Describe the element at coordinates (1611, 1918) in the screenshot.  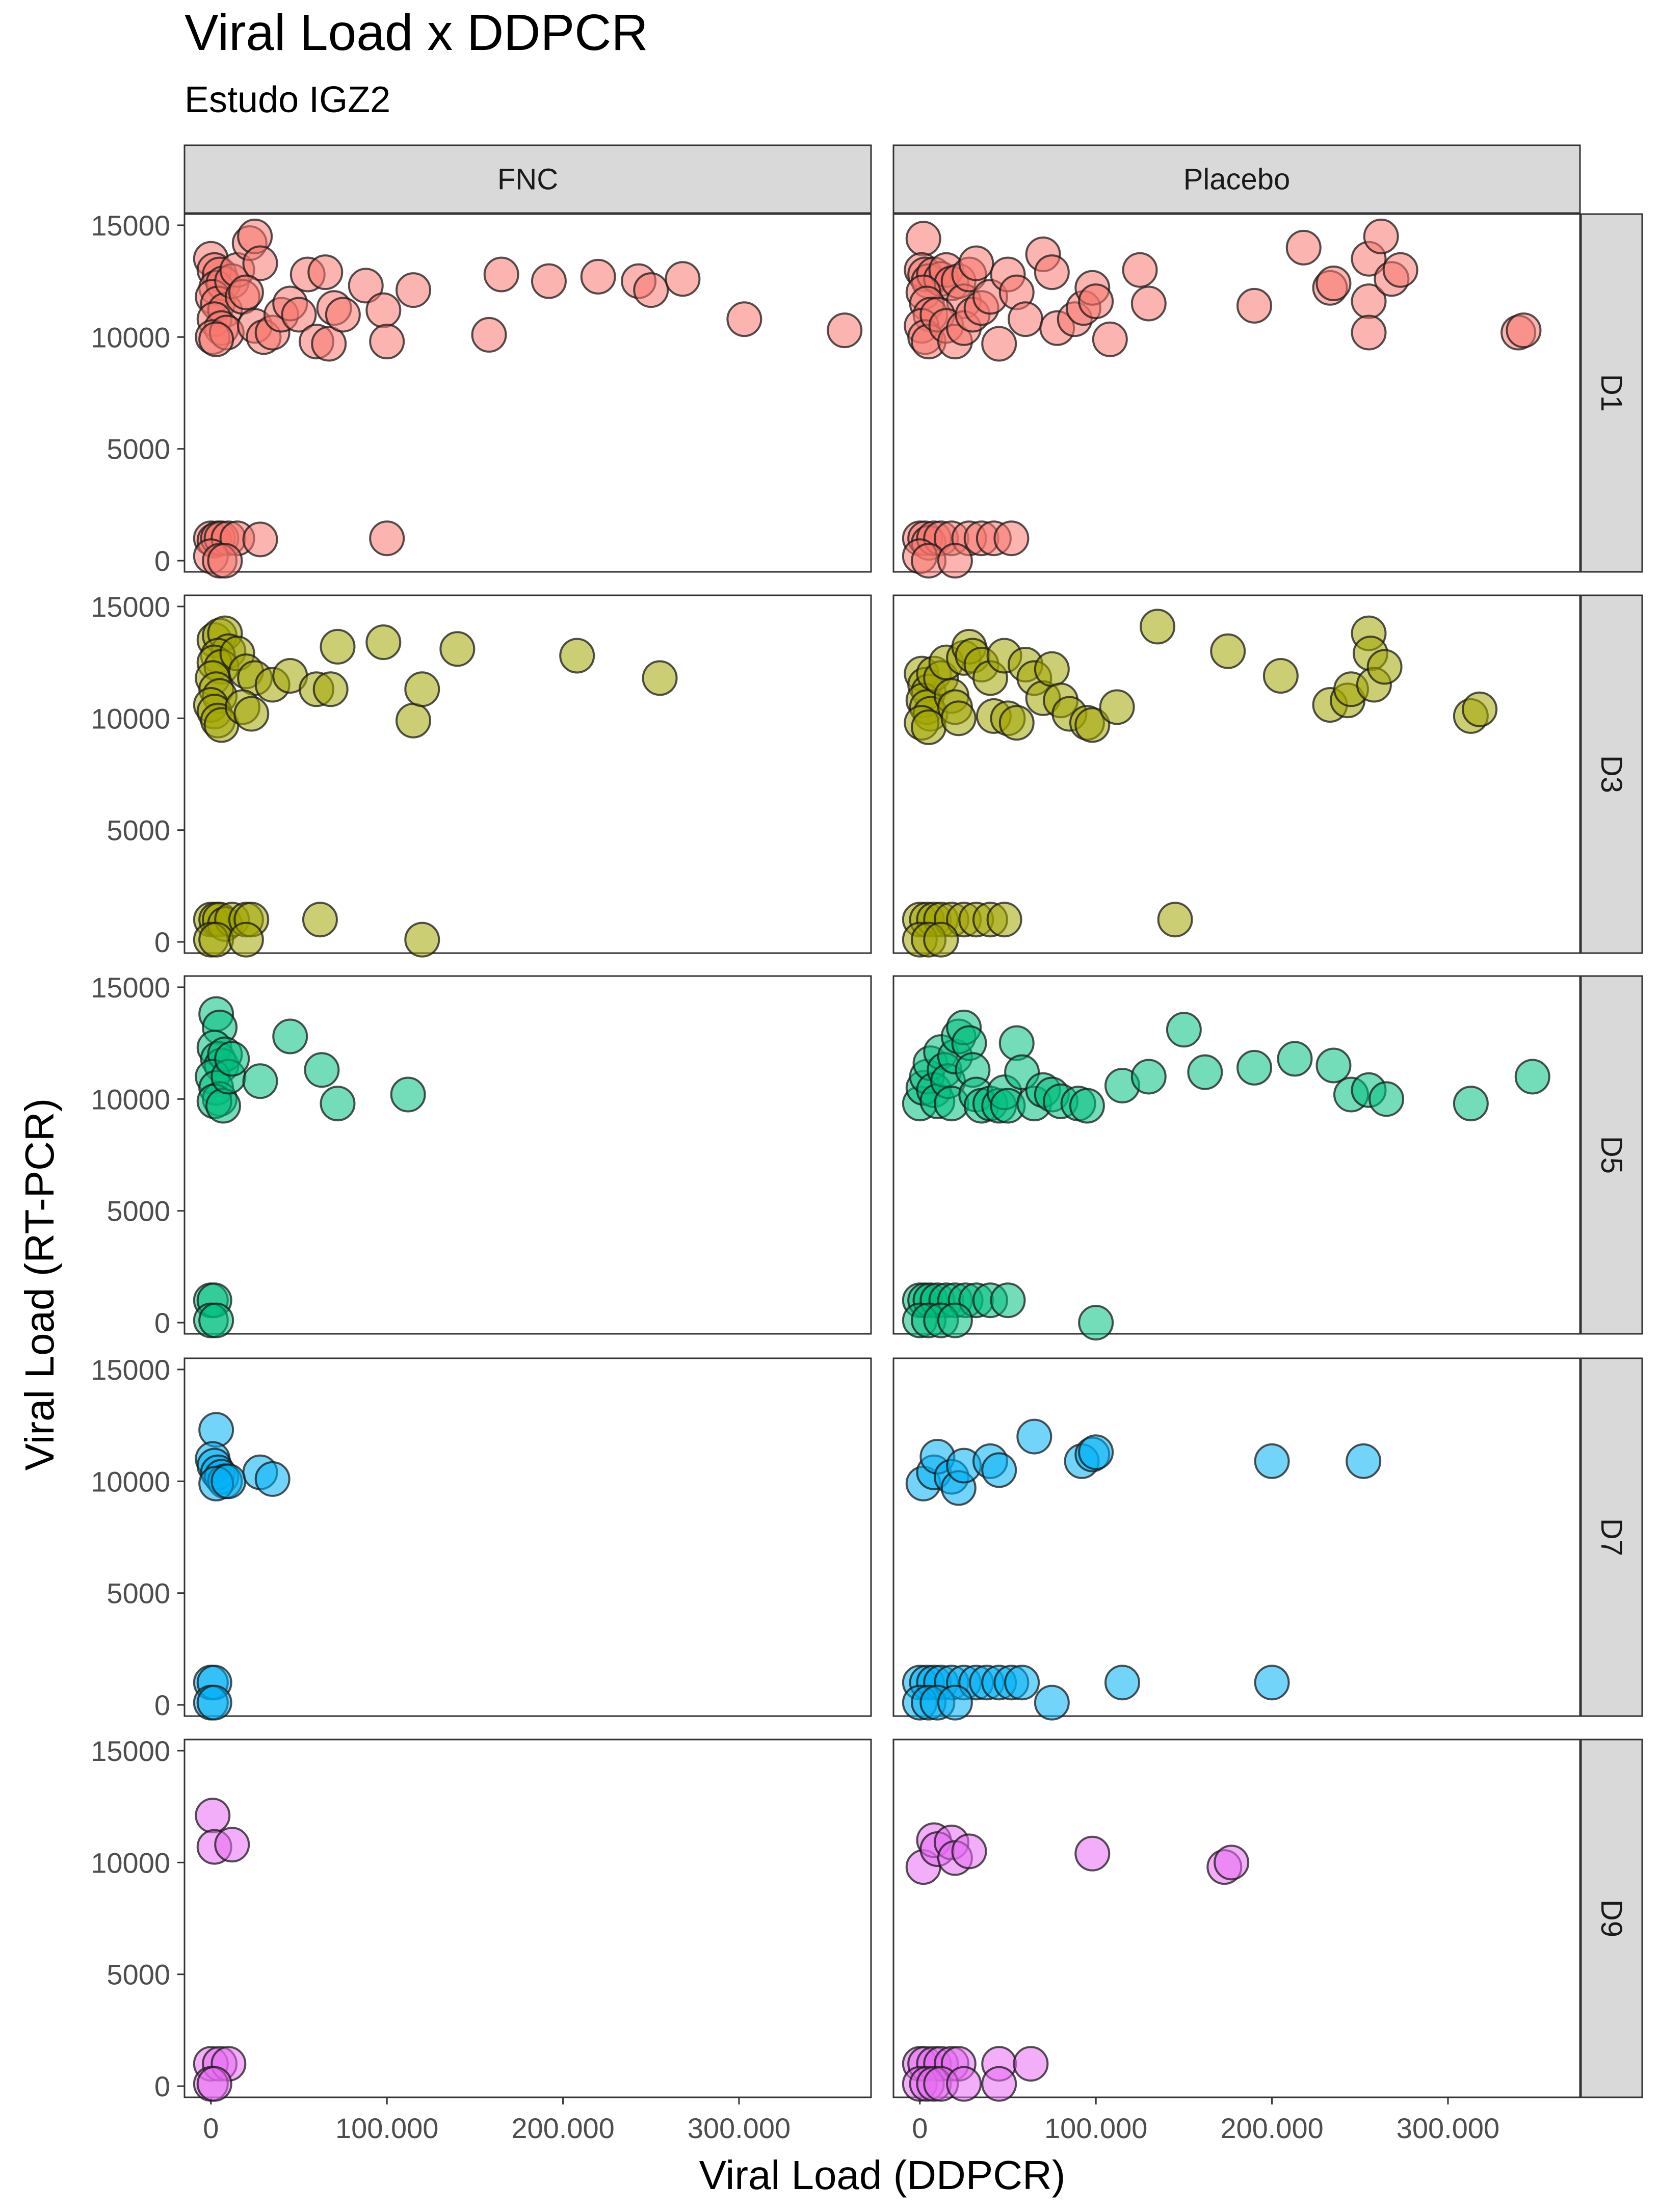
I see `facet-strip-d9` at that location.